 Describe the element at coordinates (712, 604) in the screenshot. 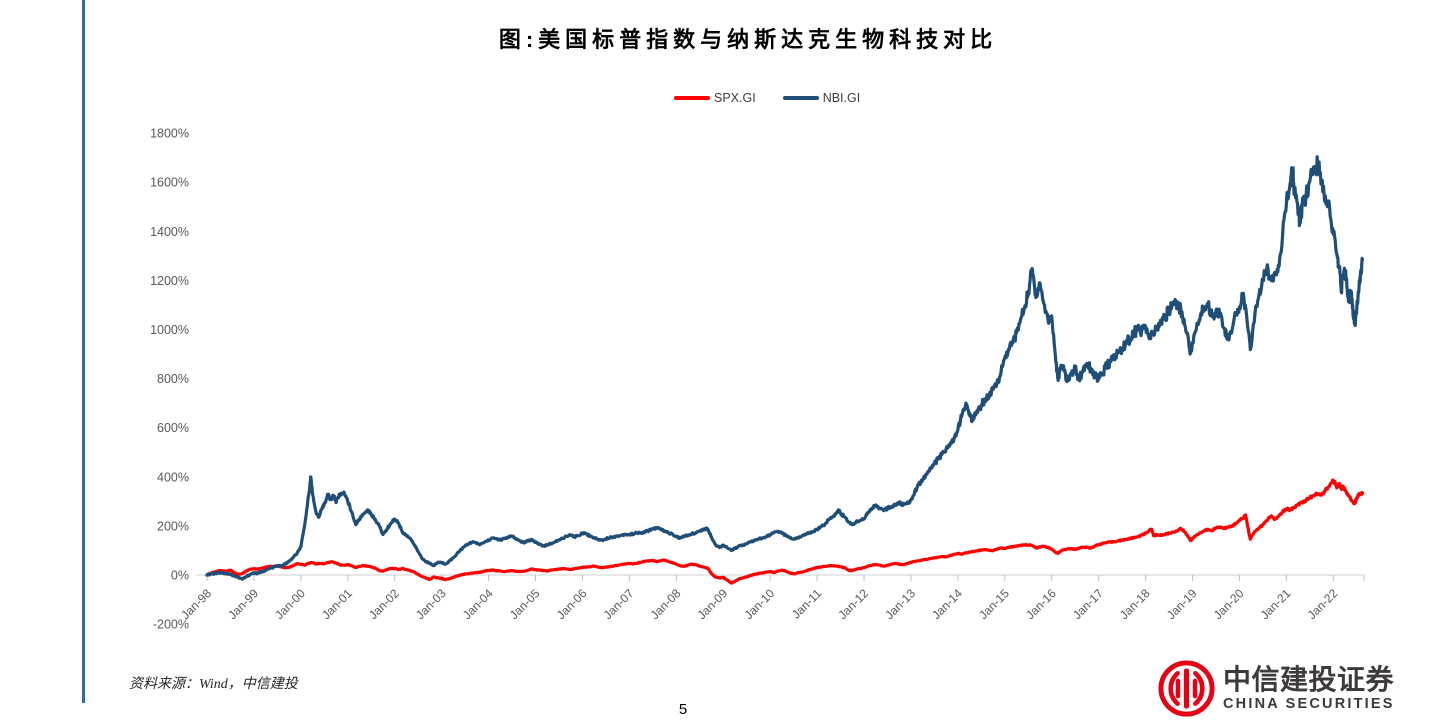

I see `svg-text: Jan-09` at that location.